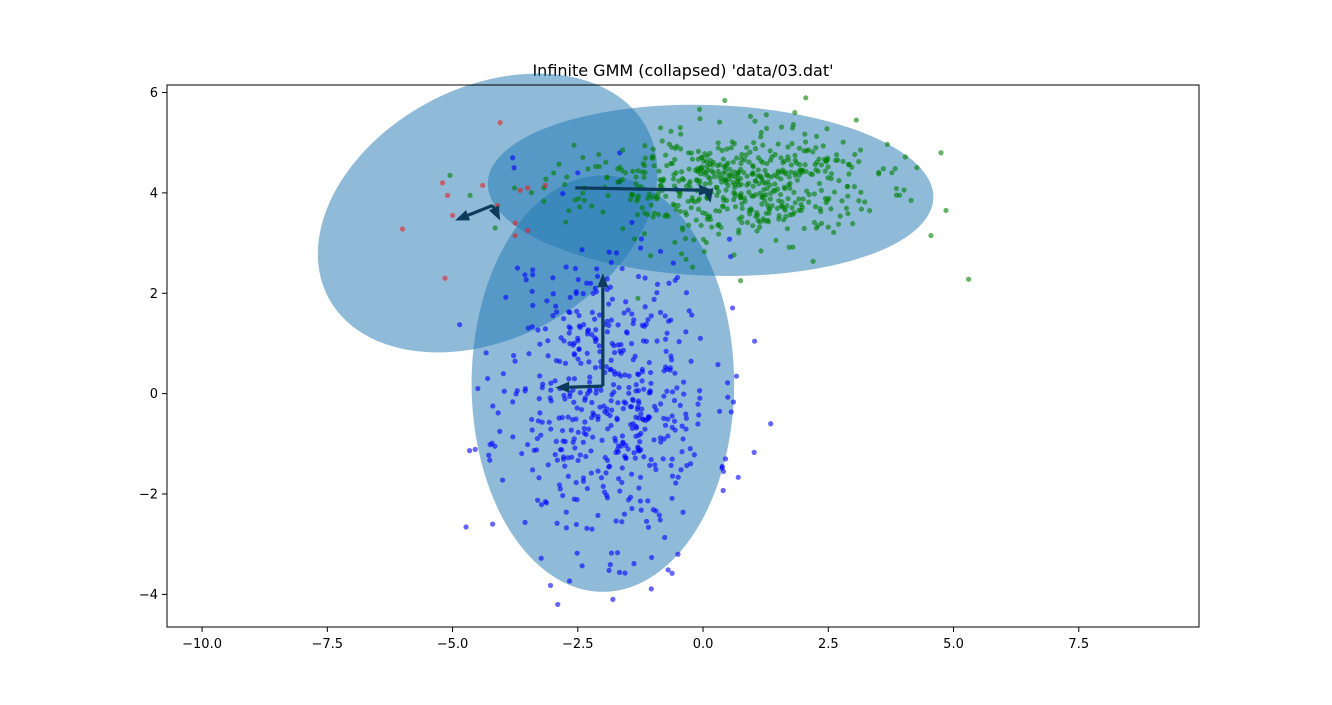 The width and height of the screenshot is (1332, 705). I want to click on arrow-3-head, so click(708, 195).